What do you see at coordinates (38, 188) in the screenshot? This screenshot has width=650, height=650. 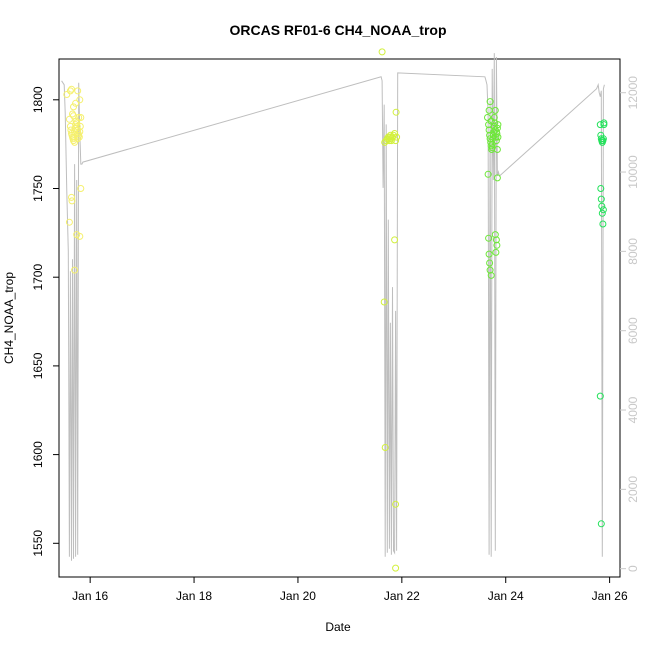 I see `y-tick-label: 1750` at bounding box center [38, 188].